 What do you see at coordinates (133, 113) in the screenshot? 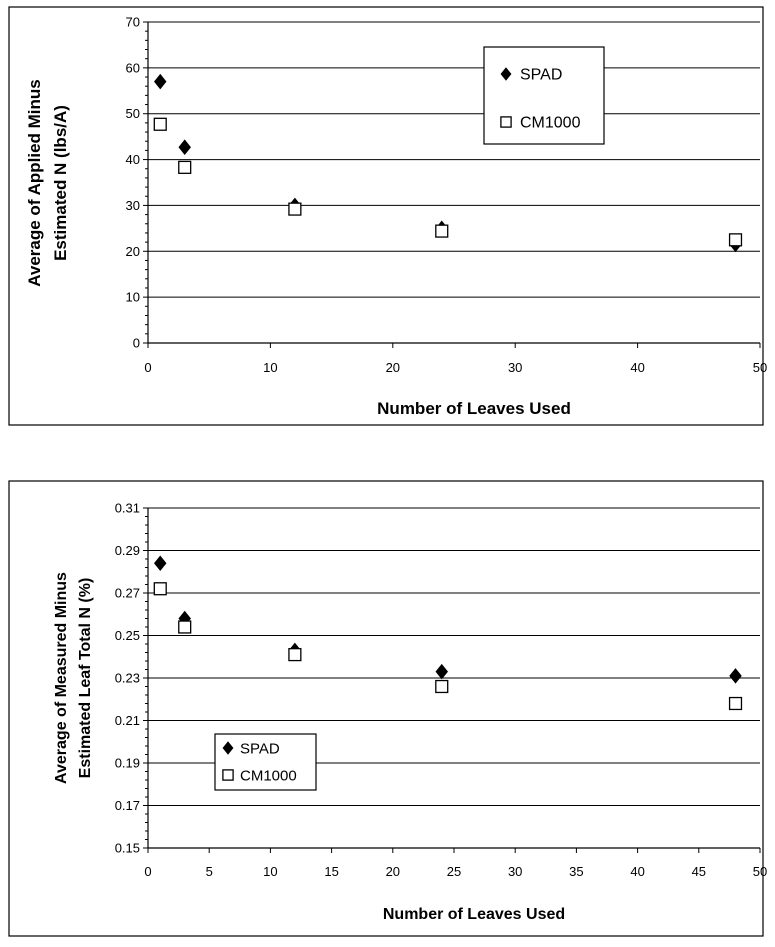
I see `y-tick-label: 50` at bounding box center [133, 113].